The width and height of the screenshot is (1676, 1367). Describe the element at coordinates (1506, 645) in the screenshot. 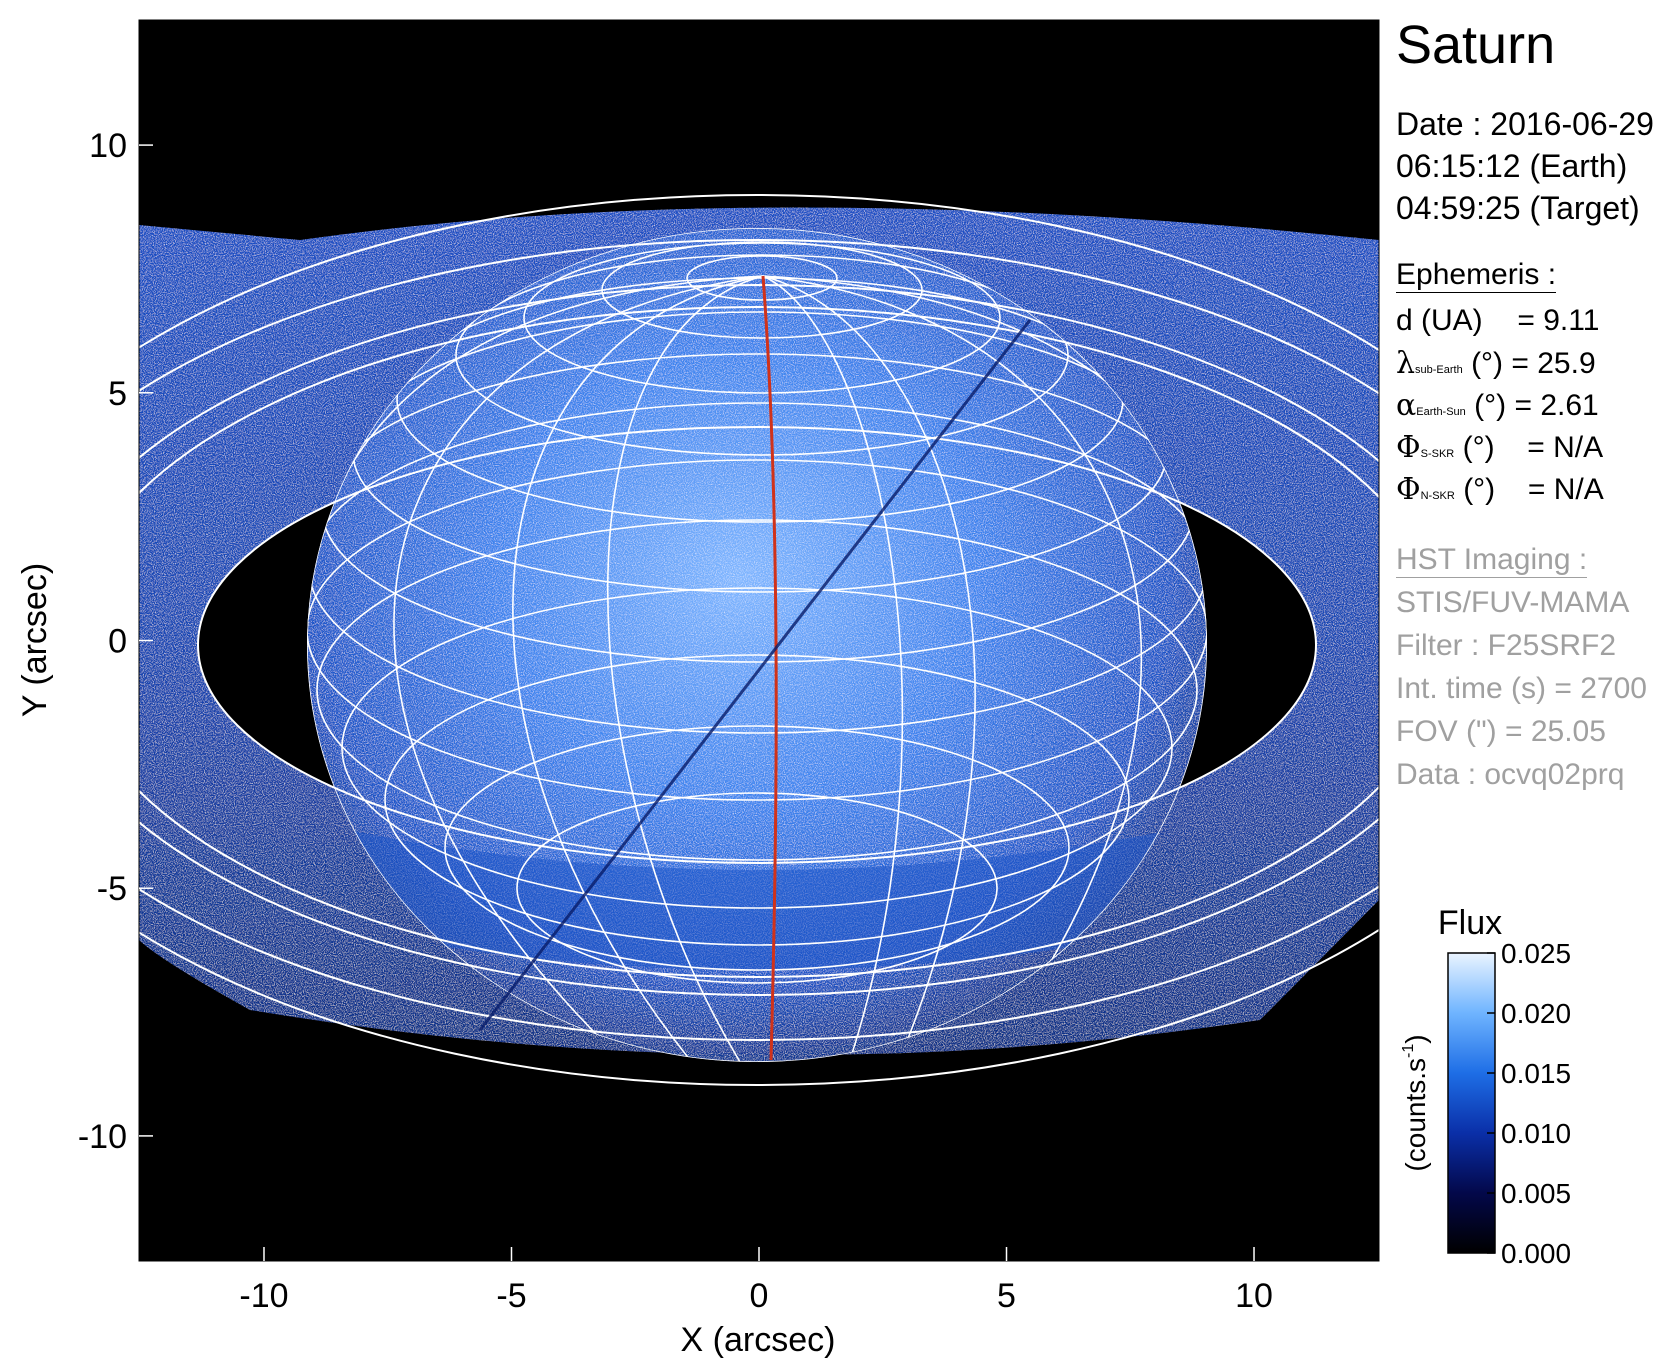

I see `imaging-line: Filter : F25SRF2` at that location.